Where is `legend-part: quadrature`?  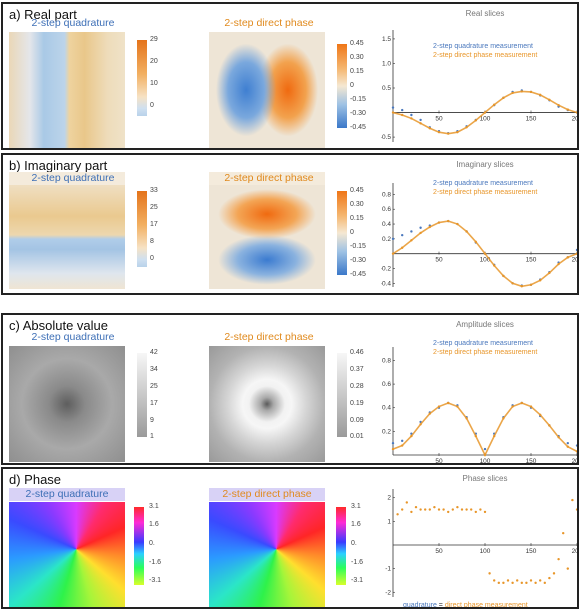 legend-part: quadrature is located at coordinates (420, 605).